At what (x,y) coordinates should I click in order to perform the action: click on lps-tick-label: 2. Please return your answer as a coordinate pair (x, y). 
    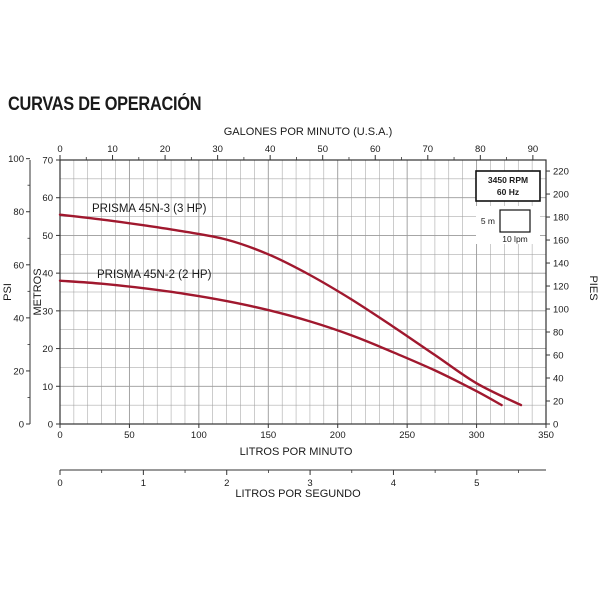
    Looking at the image, I should click on (226, 483).